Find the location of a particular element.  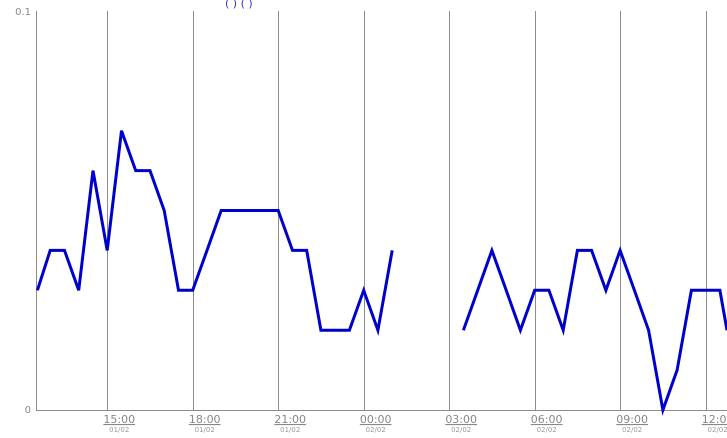

y-tick-label: 0 is located at coordinates (28, 410).